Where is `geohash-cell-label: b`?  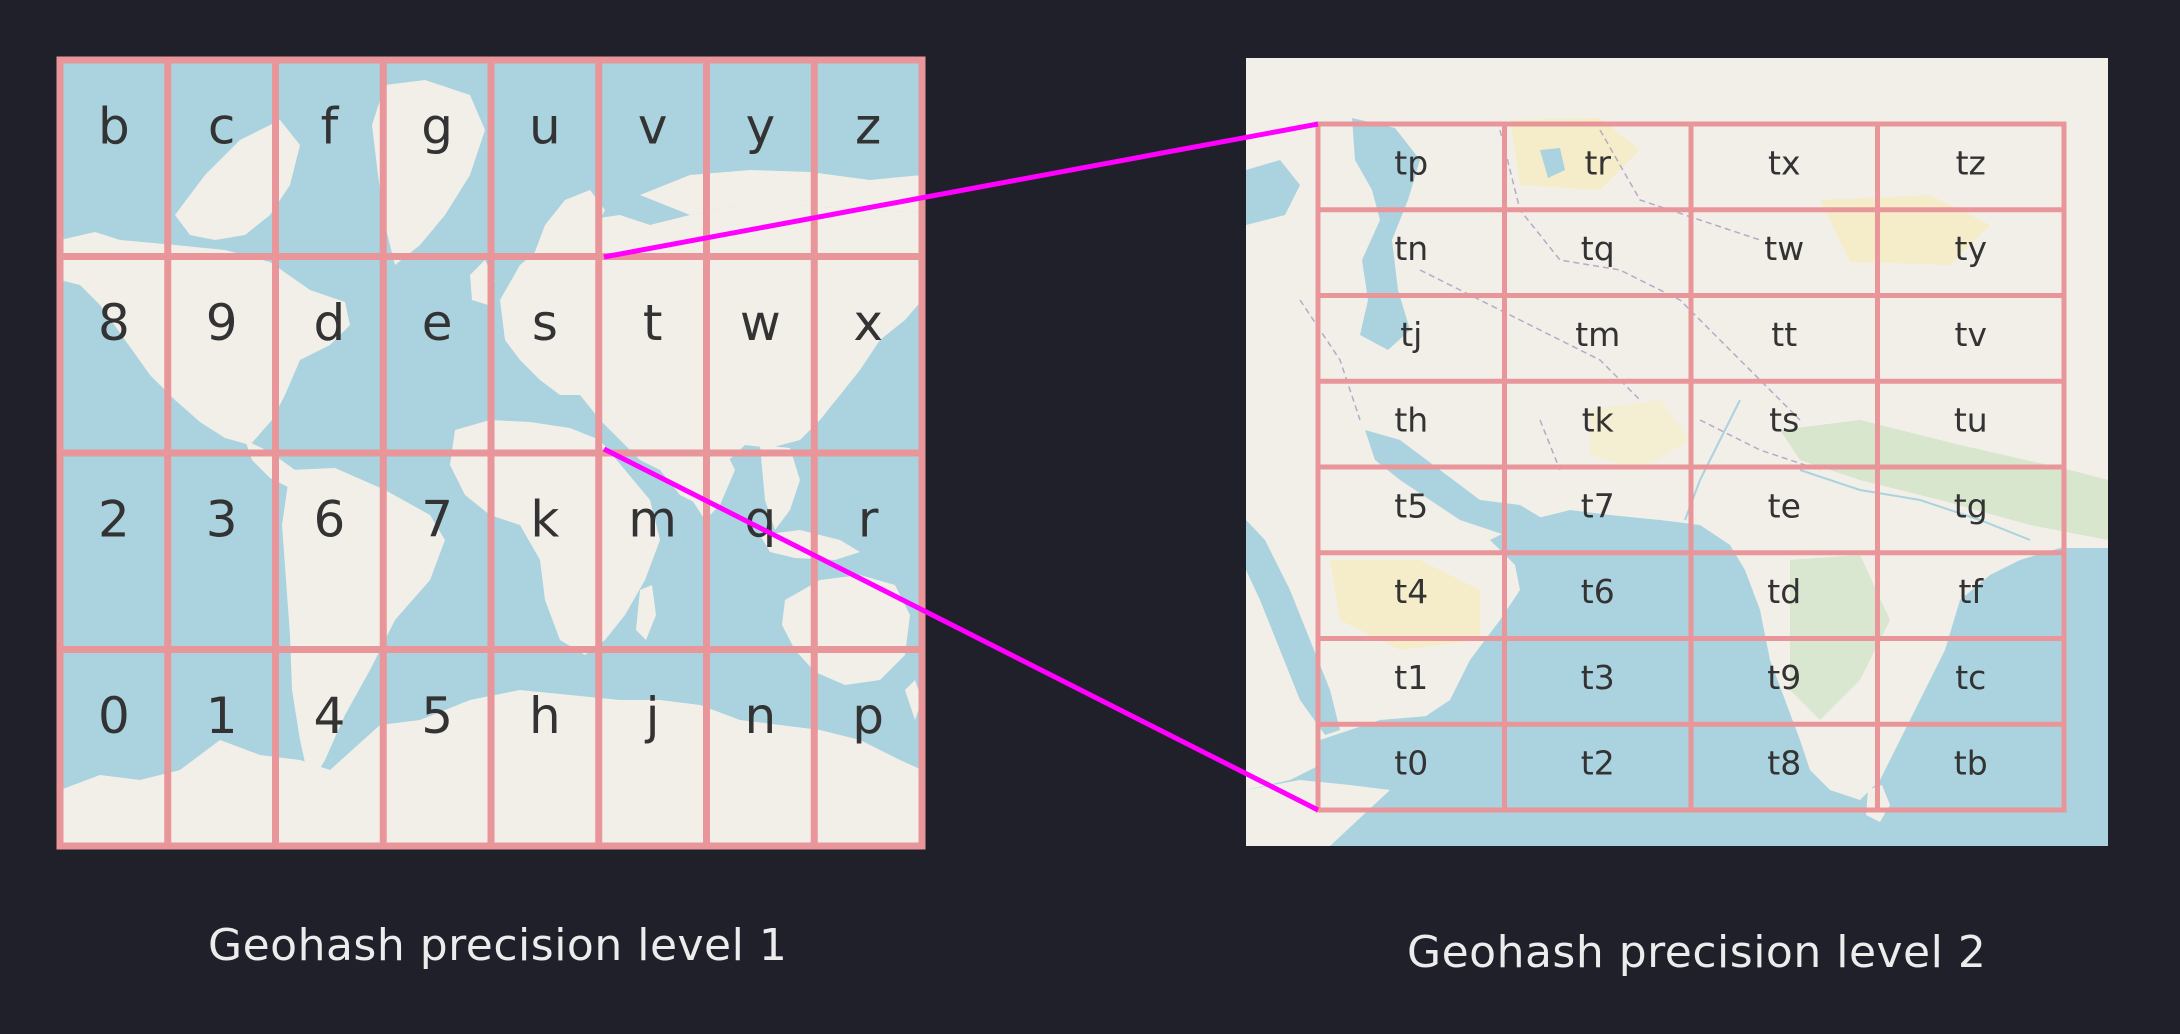
geohash-cell-label: b is located at coordinates (114, 126).